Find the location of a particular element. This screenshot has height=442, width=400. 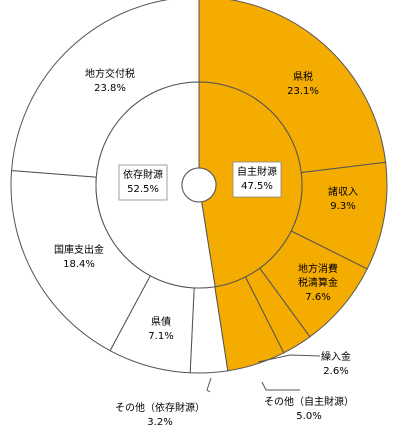

outer-label-6: 県債 7.1% is located at coordinates (160, 328).